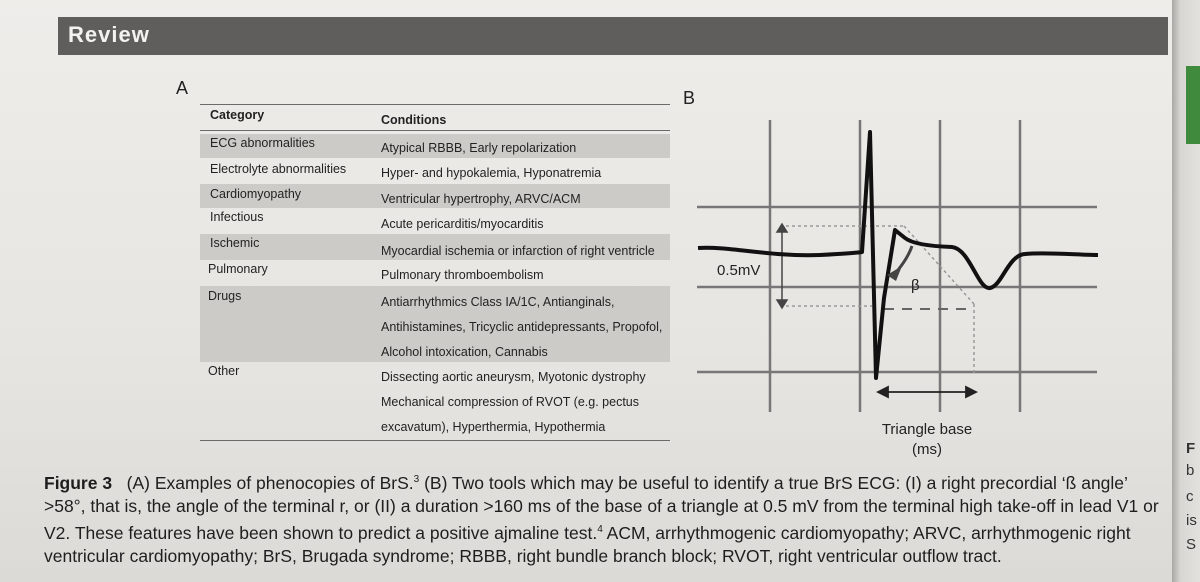 Image resolution: width=1200 pixels, height=582 pixels. I want to click on row-category: Ischemic, so click(235, 243).